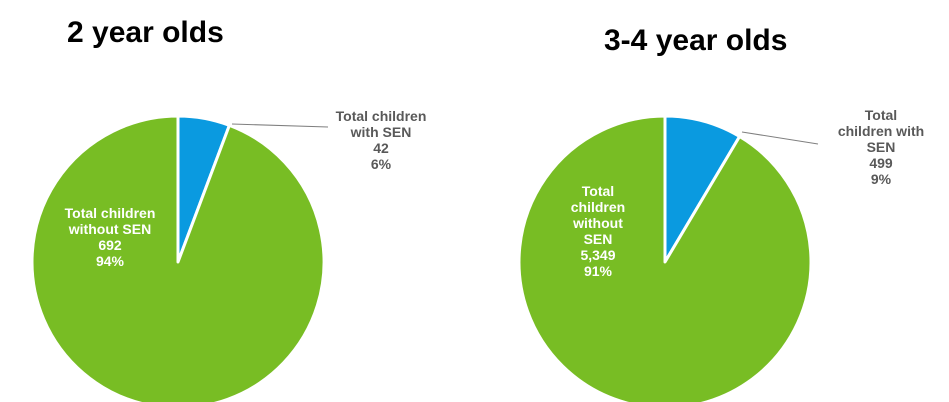 Image resolution: width=949 pixels, height=402 pixels. I want to click on slice-label-2yo-without-sen: Total children without SEN 692 94%, so click(110, 237).